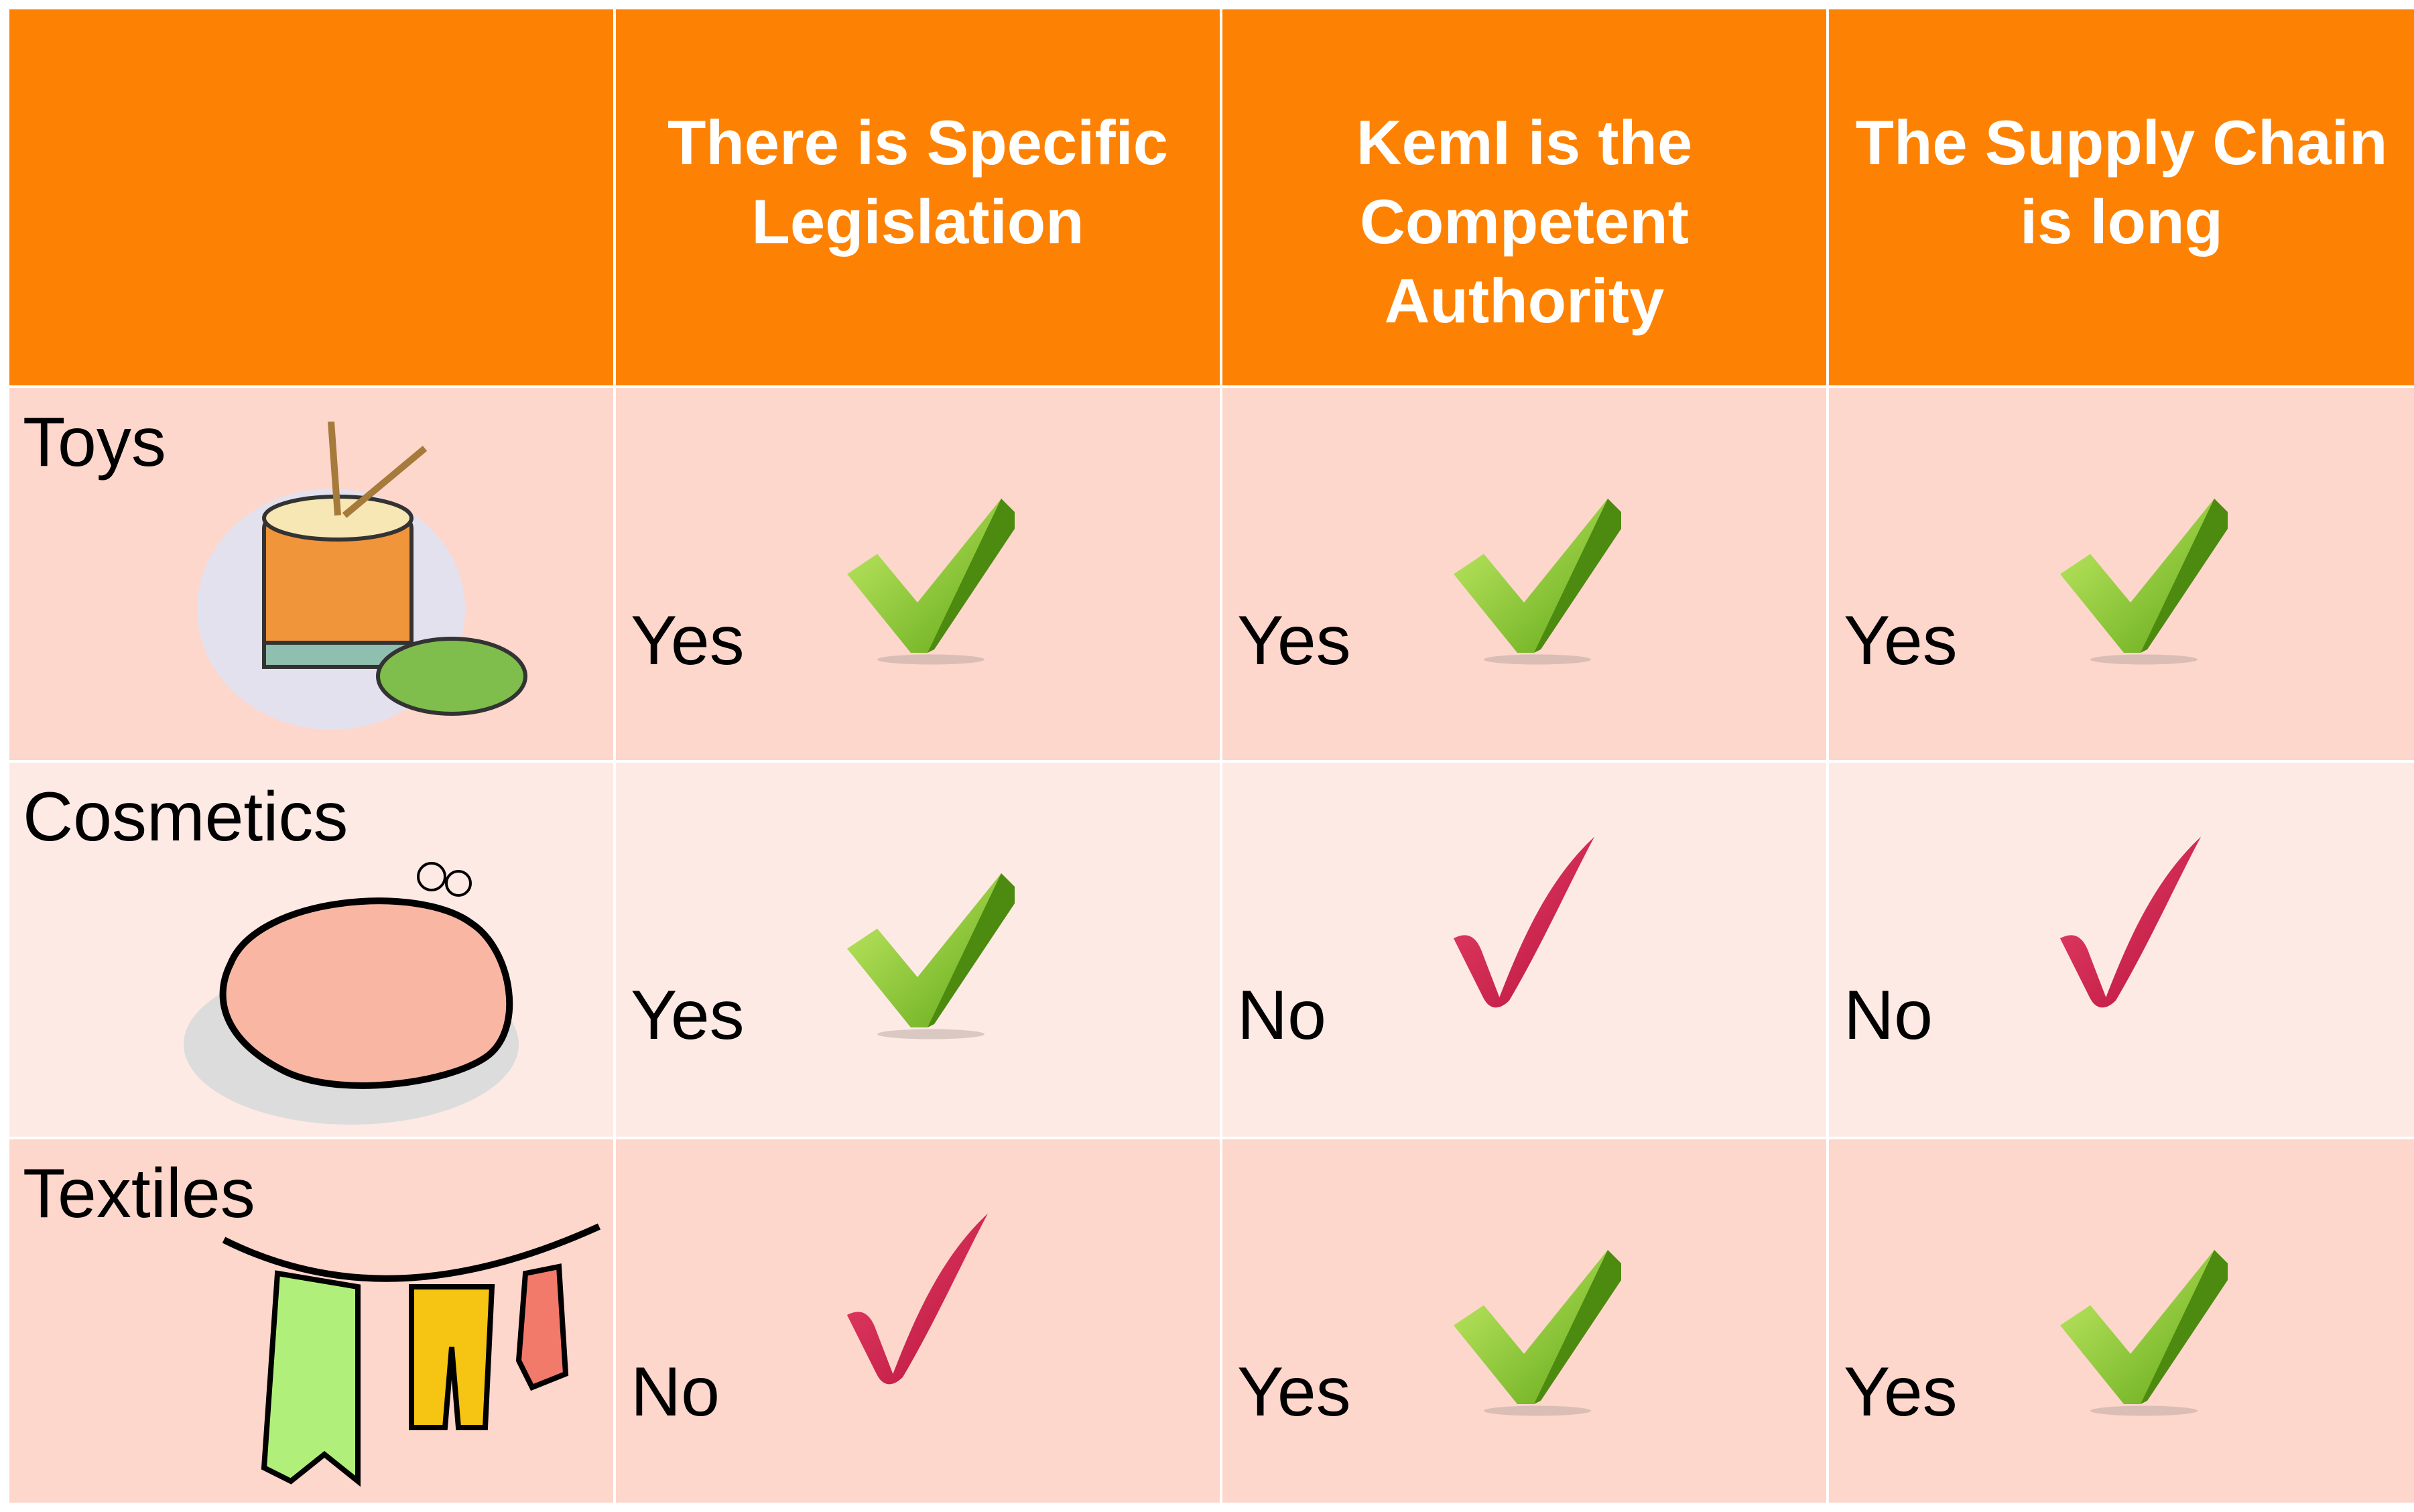  What do you see at coordinates (1524, 197) in the screenshot?
I see `column-header: KemI is the Competent Authority` at bounding box center [1524, 197].